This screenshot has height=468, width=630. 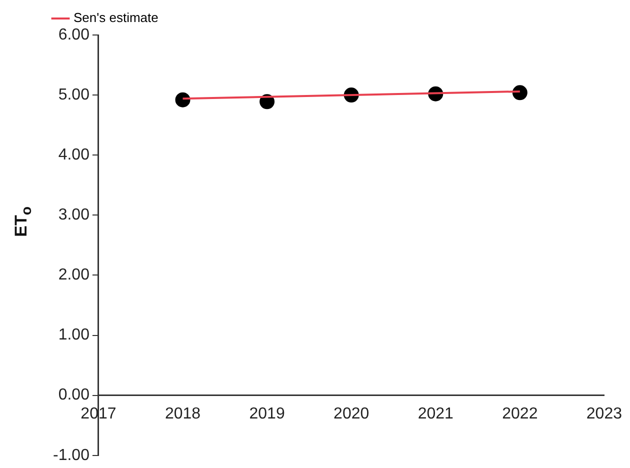 I want to click on x-tick-label: 2020, so click(x=352, y=413).